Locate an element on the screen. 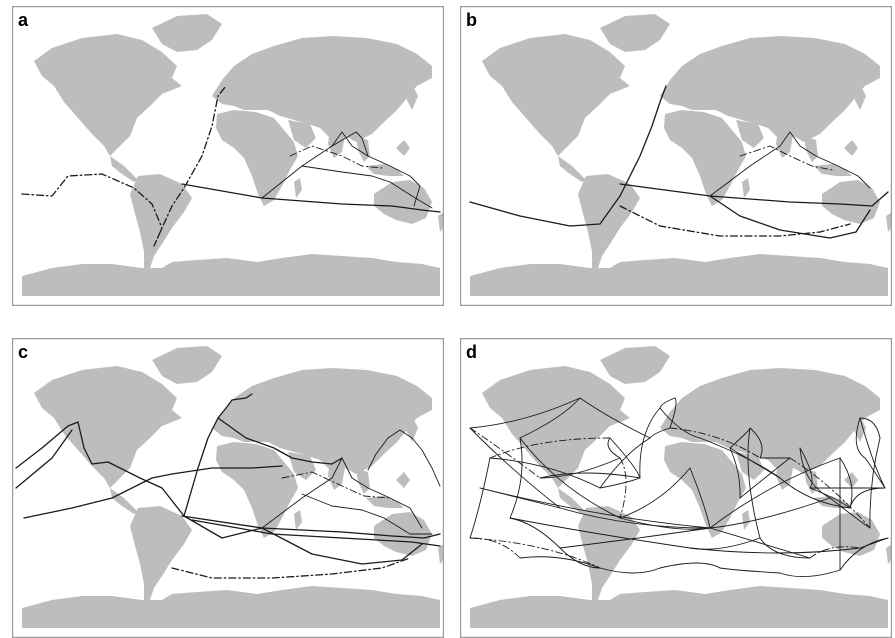 This screenshot has height=638, width=895. panel-label-c: c is located at coordinates (23, 352).